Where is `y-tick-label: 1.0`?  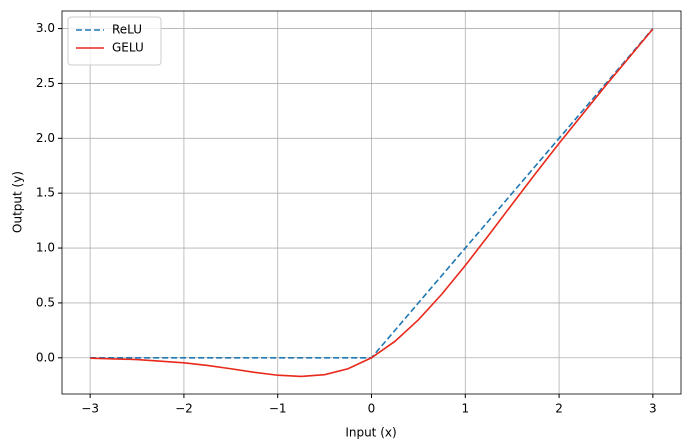
y-tick-label: 1.0 is located at coordinates (45, 248).